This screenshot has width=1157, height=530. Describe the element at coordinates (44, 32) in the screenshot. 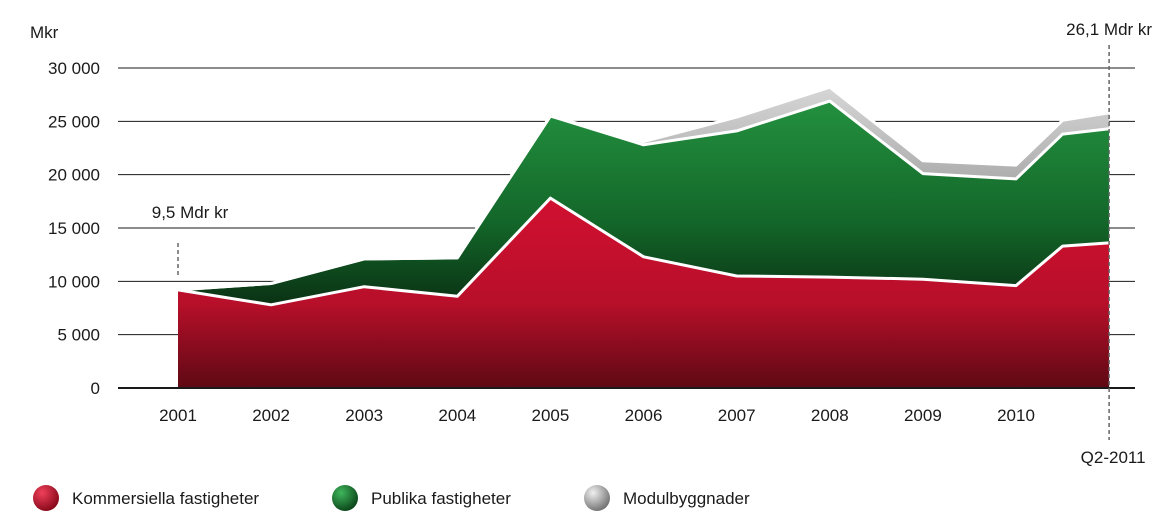

I see `y-unit-label: Mkr` at that location.